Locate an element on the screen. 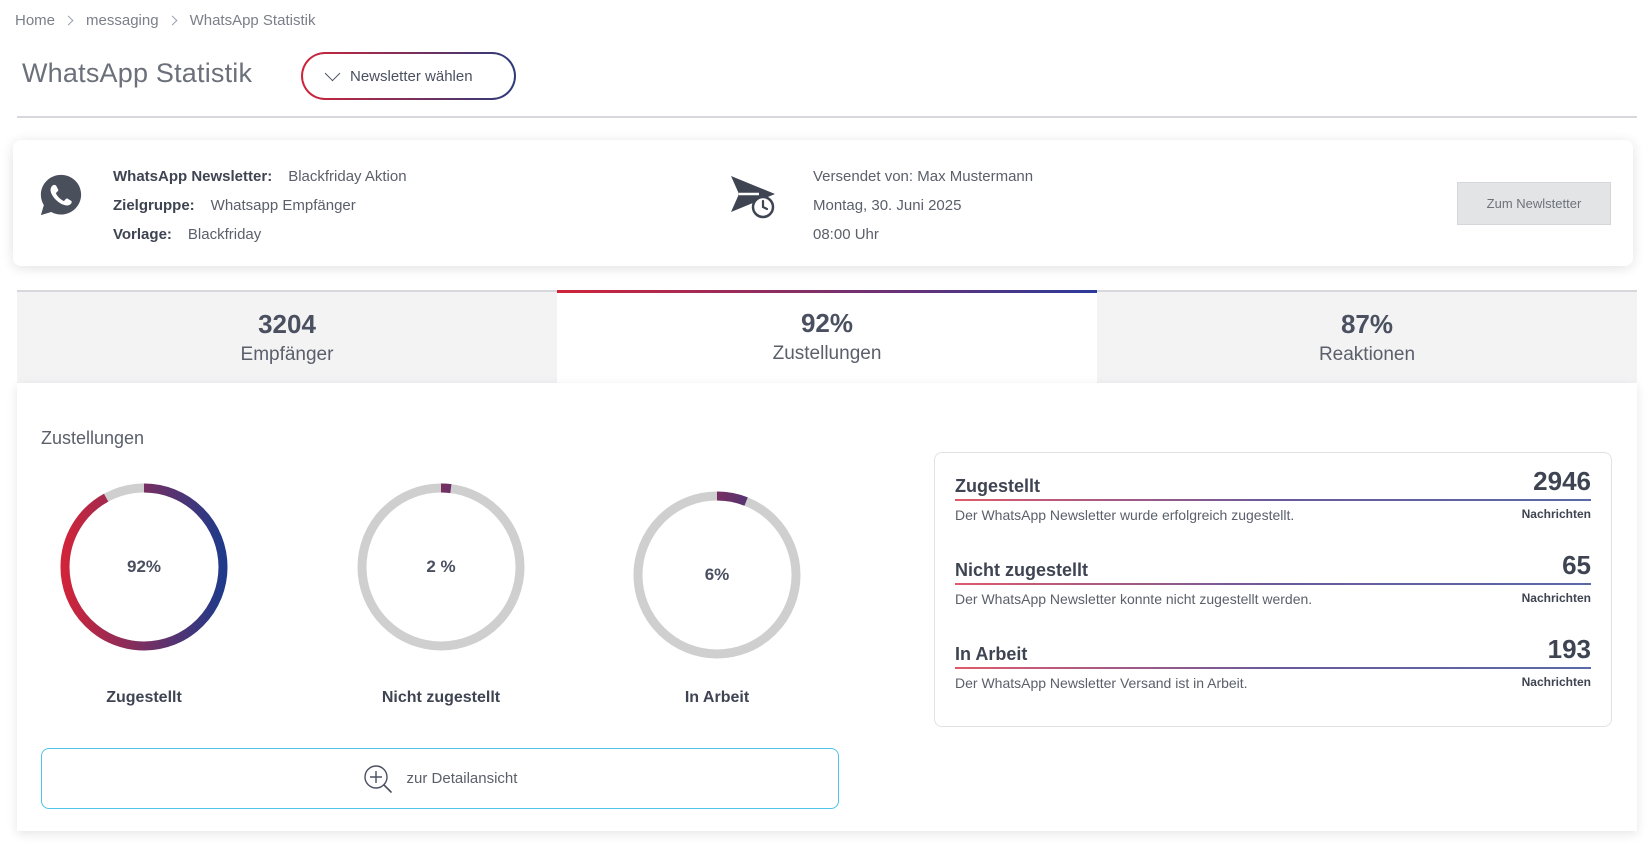  page-title: WhatsApp Statistik is located at coordinates (137, 73).